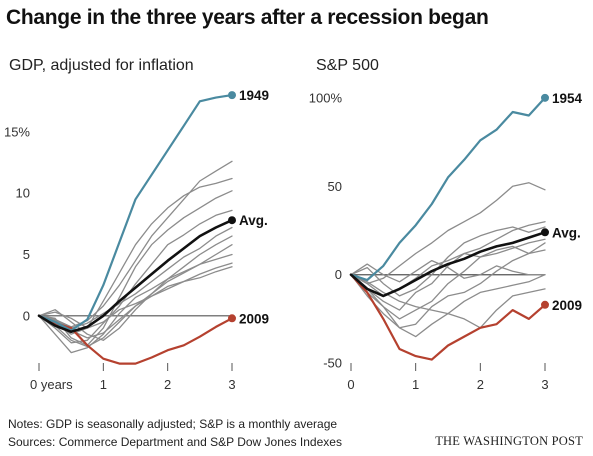 This screenshot has width=593, height=456. I want to click on sp500-series-line-1954, so click(448, 189).